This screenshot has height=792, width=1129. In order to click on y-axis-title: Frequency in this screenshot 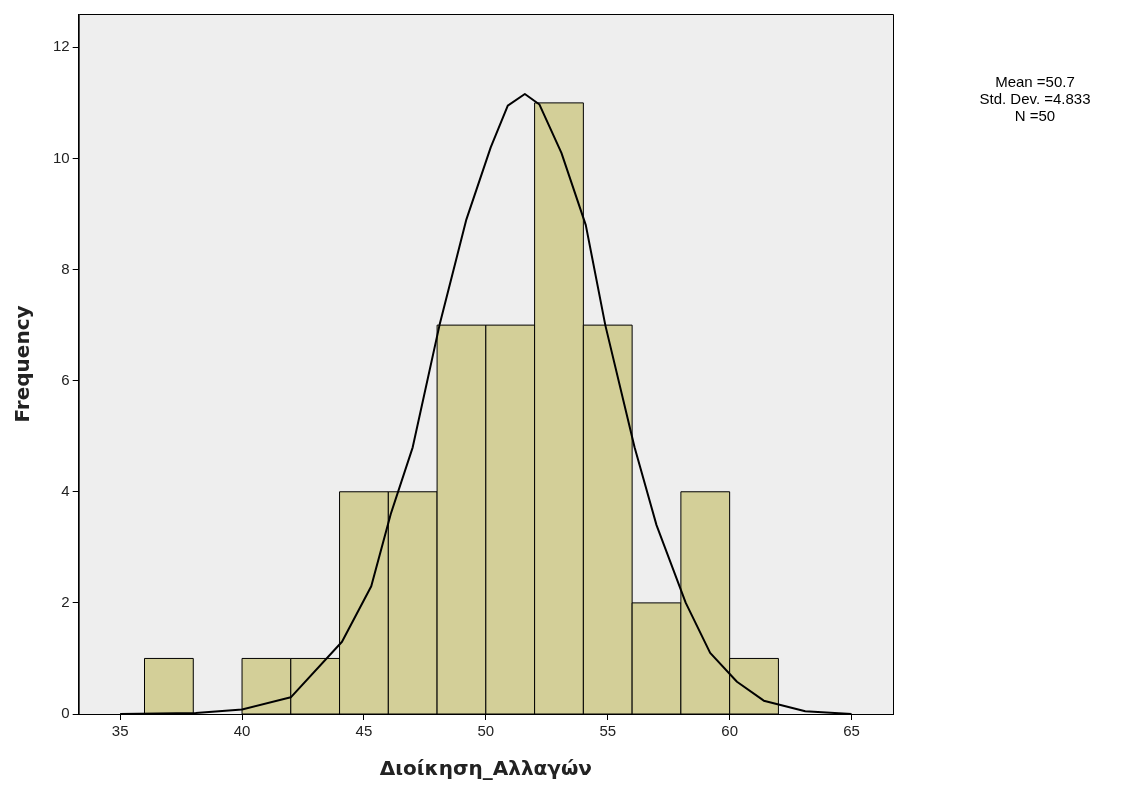, I will do `click(22, 364)`.